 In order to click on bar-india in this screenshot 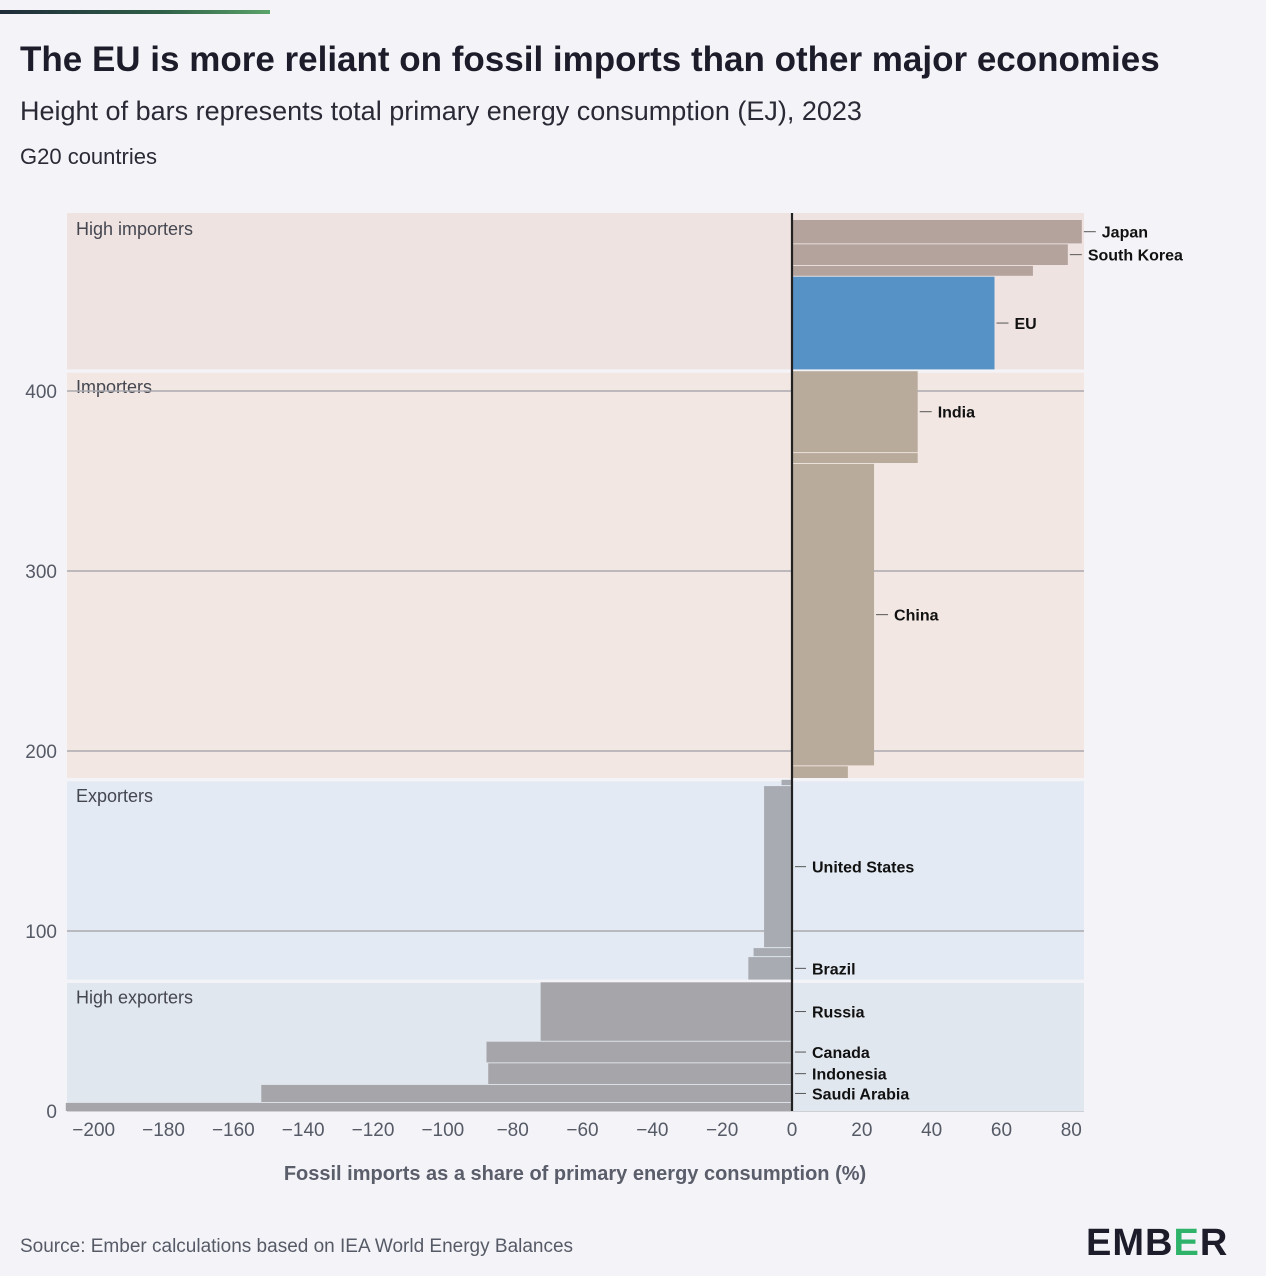, I will do `click(855, 412)`.